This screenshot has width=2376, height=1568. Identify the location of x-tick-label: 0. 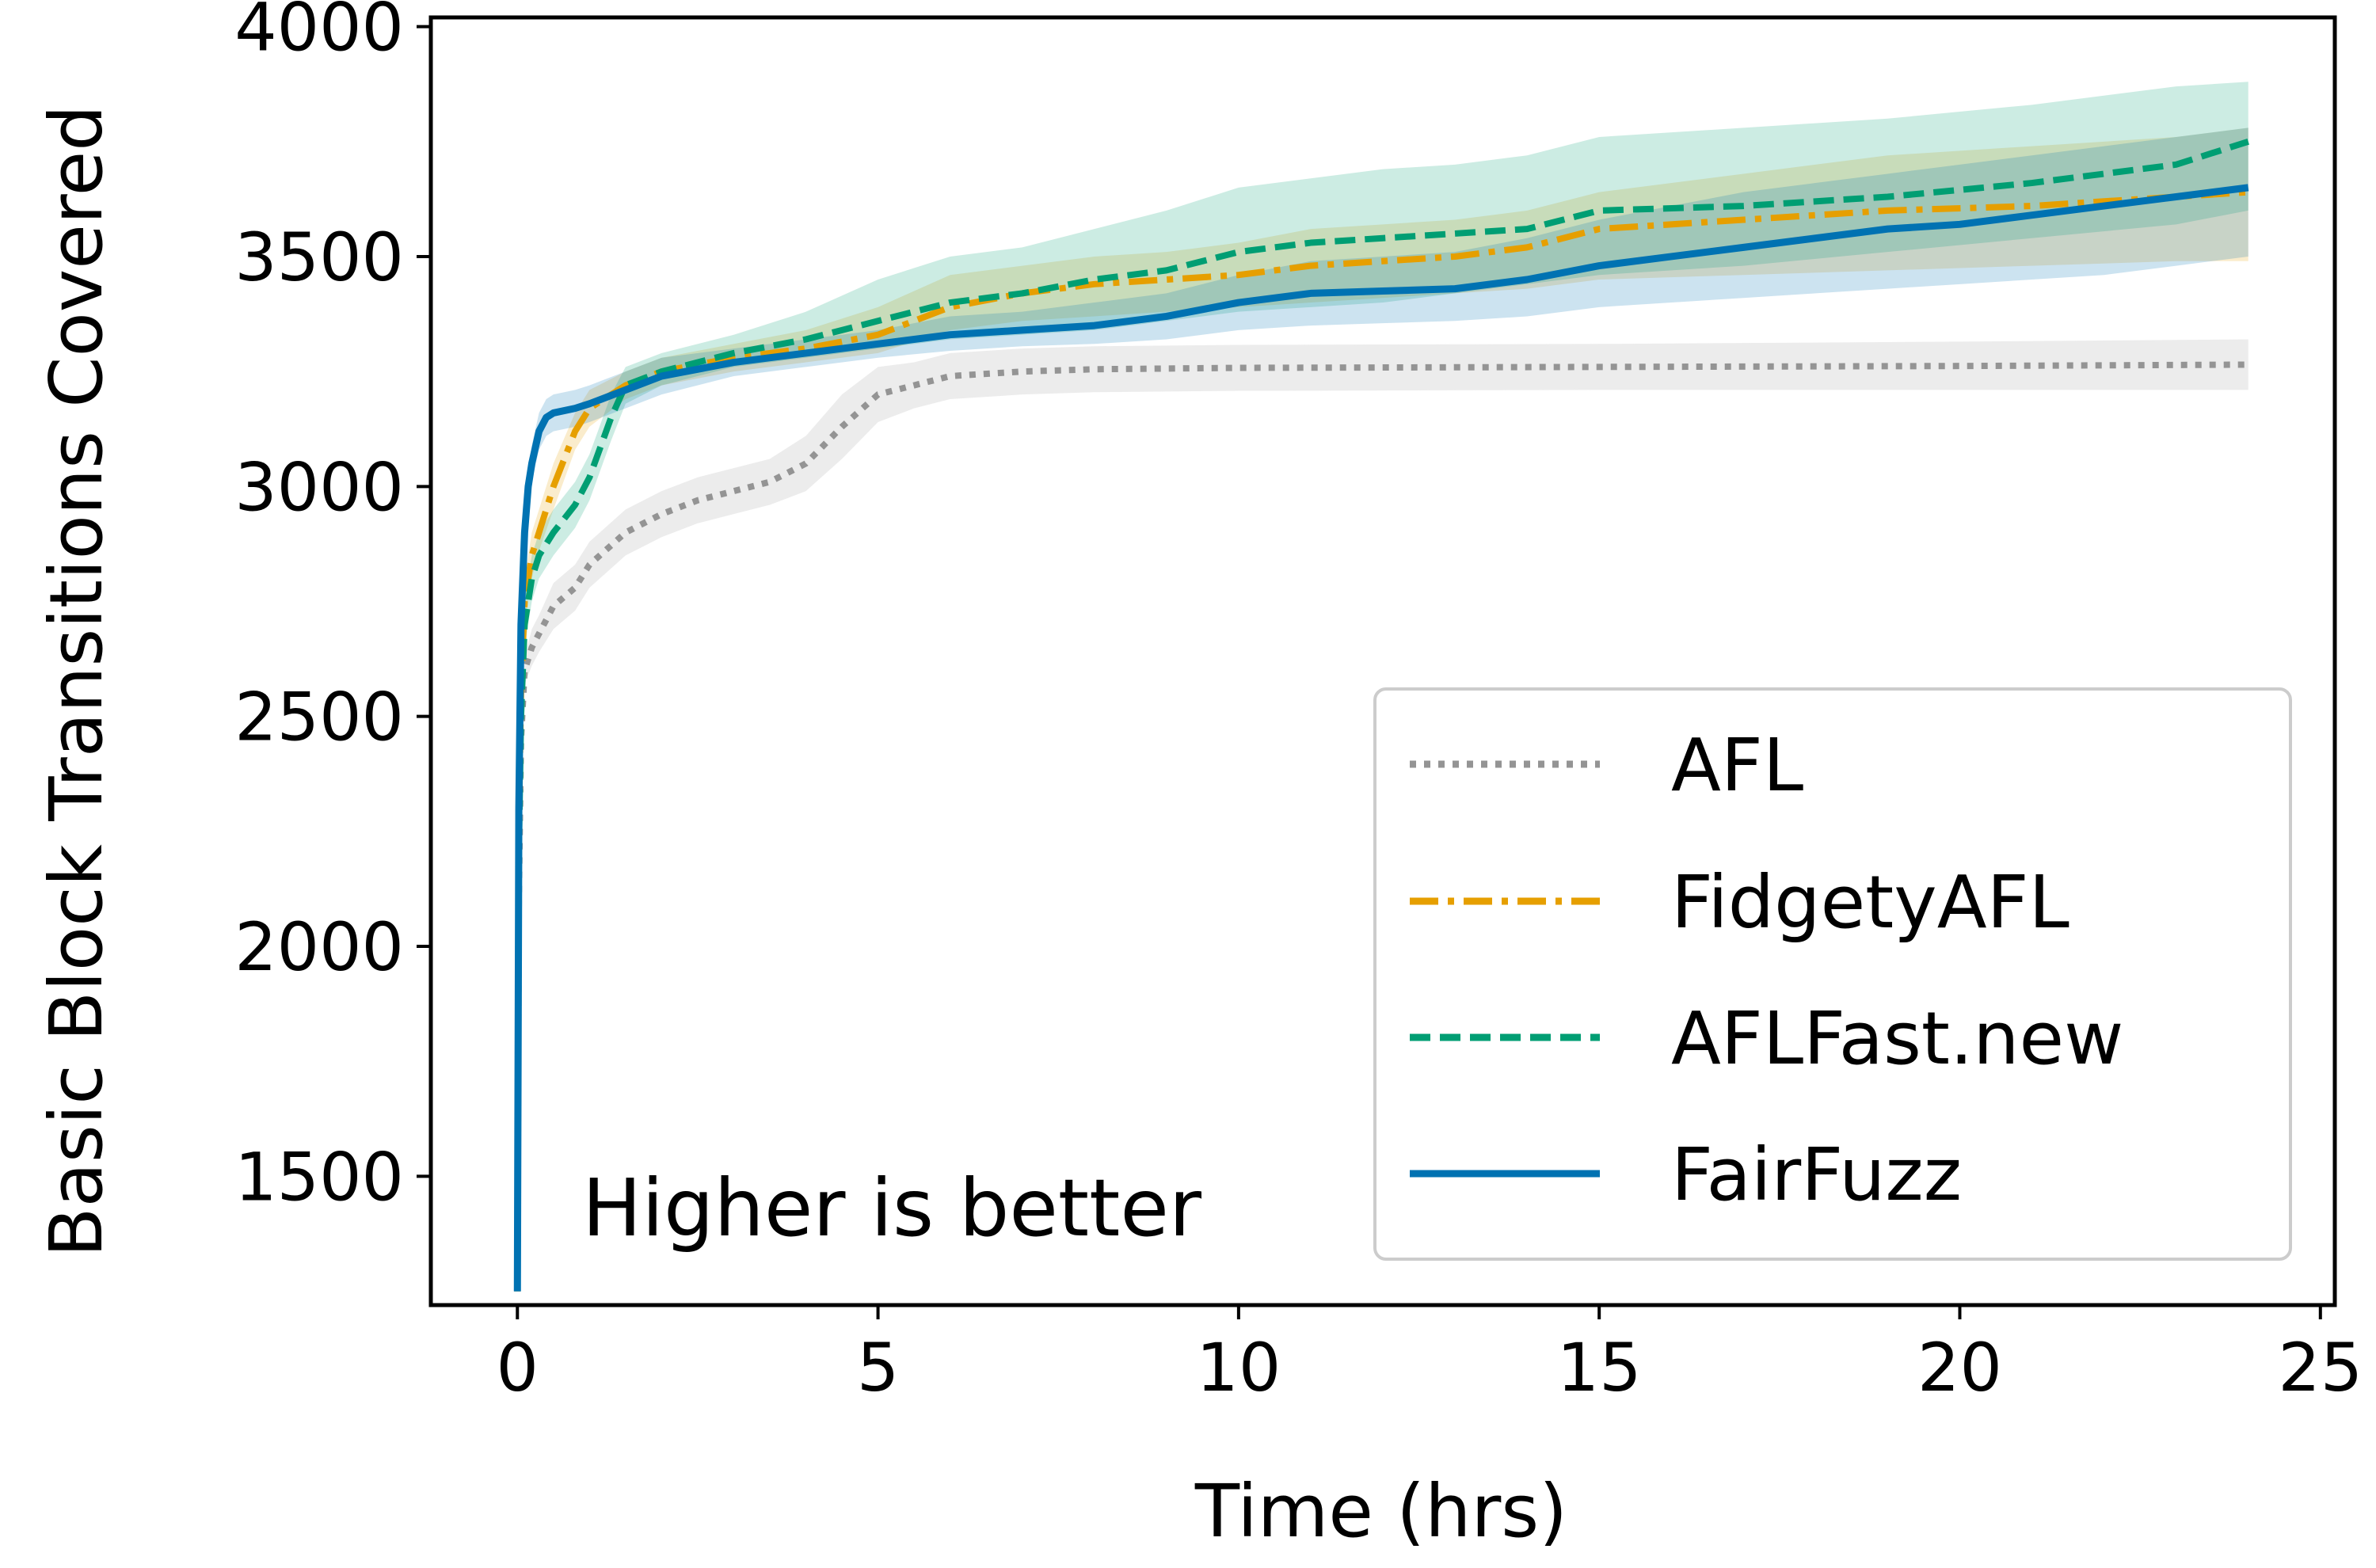
(518, 1367).